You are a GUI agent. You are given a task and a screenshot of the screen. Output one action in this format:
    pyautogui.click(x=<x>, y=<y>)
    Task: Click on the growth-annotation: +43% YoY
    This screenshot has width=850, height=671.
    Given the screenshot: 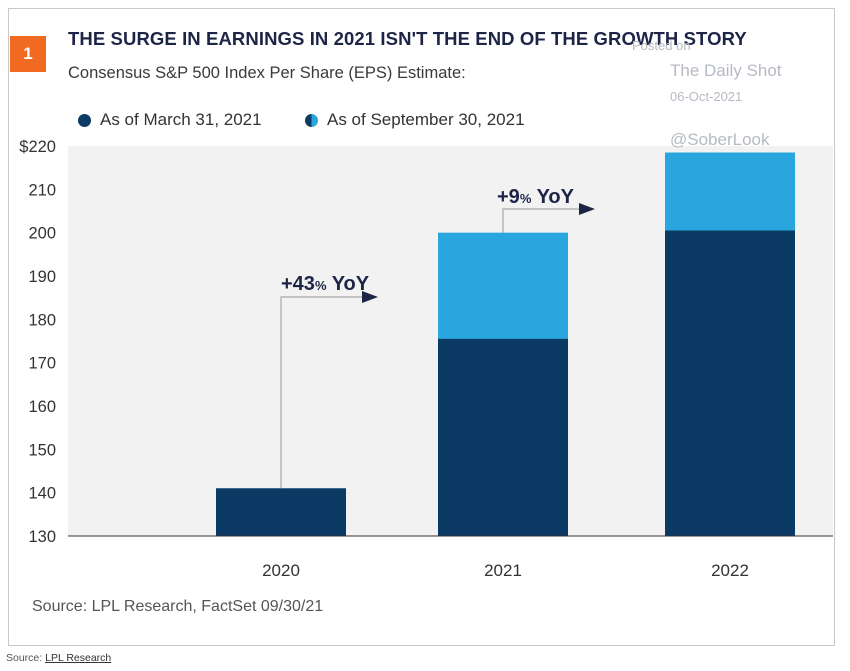 What is the action you would take?
    pyautogui.click(x=325, y=284)
    